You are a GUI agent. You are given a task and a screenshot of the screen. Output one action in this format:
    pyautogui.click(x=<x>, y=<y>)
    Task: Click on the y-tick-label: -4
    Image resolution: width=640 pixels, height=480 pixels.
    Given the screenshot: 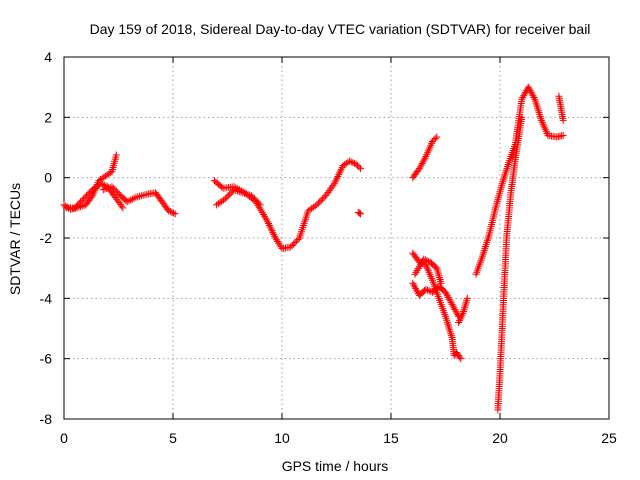 What is the action you would take?
    pyautogui.click(x=46, y=298)
    